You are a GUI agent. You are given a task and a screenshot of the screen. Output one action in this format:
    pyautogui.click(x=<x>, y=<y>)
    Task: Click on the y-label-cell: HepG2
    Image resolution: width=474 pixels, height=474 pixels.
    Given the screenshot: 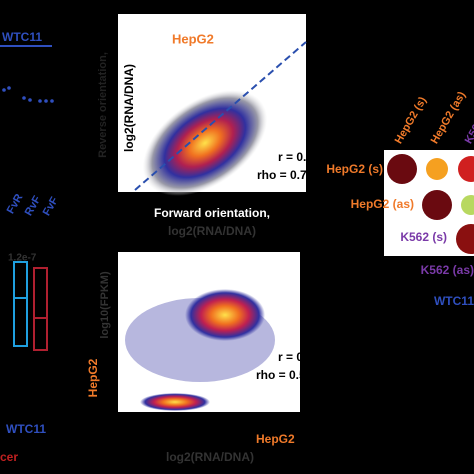 What is the action you would take?
    pyautogui.click(x=93, y=377)
    